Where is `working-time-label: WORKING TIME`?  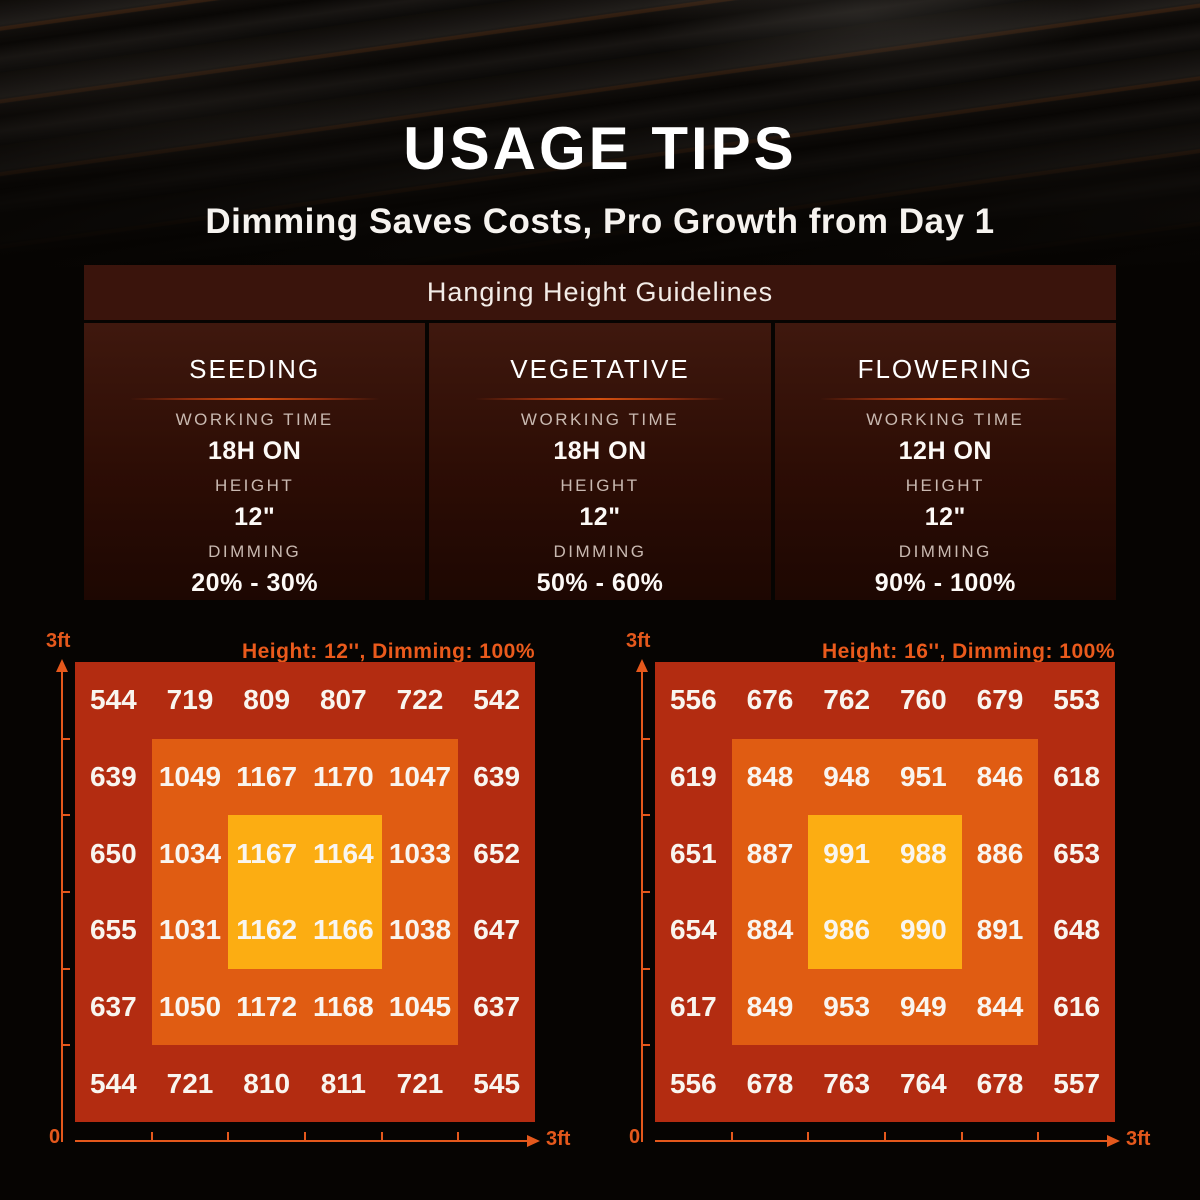
working-time-label: WORKING TIME is located at coordinates (945, 419).